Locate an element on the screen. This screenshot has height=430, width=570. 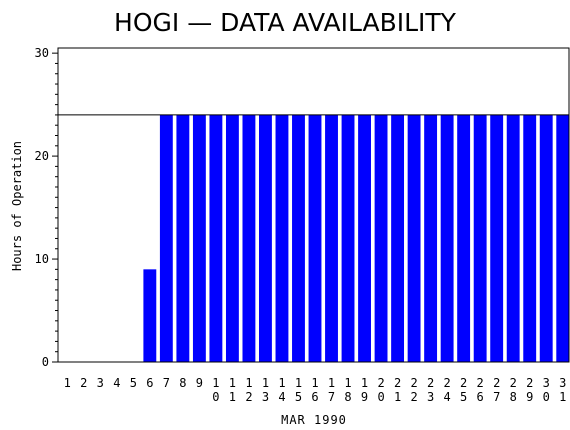
x-tick-label: 1 is located at coordinates (67, 383).